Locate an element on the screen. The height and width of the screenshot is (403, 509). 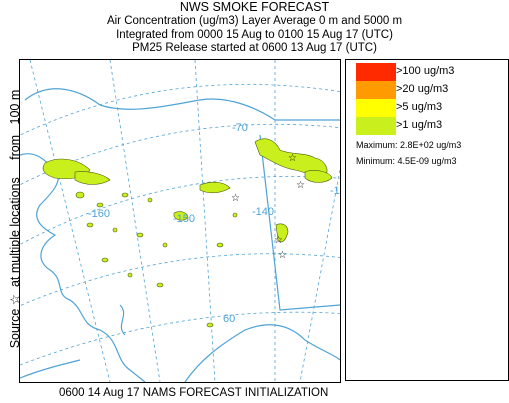
map-title: NWS SMOKE FORECAST is located at coordinates (254, 7).